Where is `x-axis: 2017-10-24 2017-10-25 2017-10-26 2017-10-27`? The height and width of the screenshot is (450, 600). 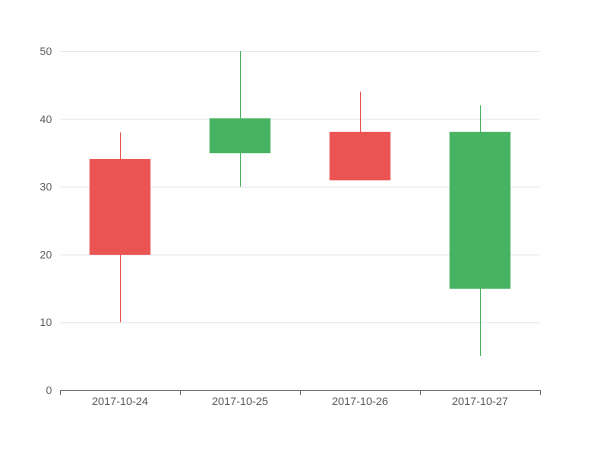 x-axis: 2017-10-24 2017-10-25 2017-10-26 2017-10-27 is located at coordinates (300, 399).